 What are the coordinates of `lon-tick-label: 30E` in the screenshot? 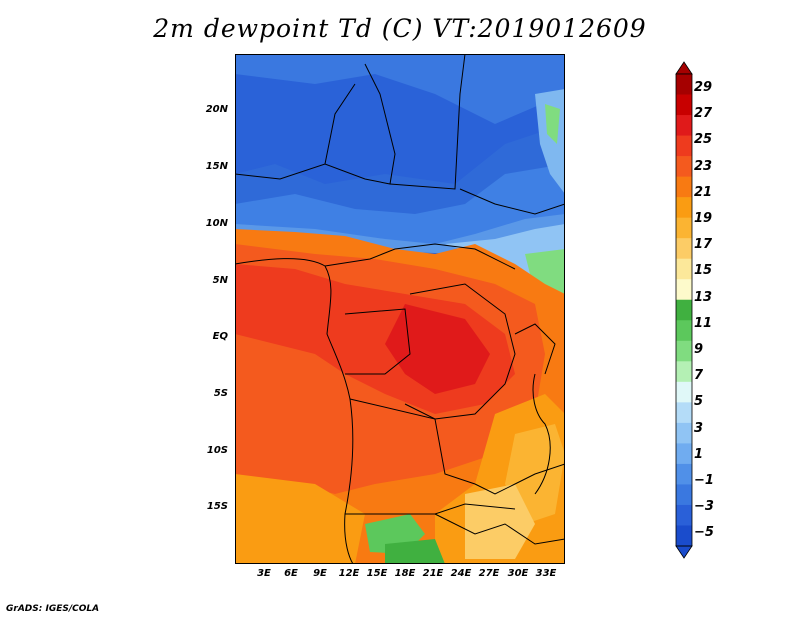 It's located at (518, 573).